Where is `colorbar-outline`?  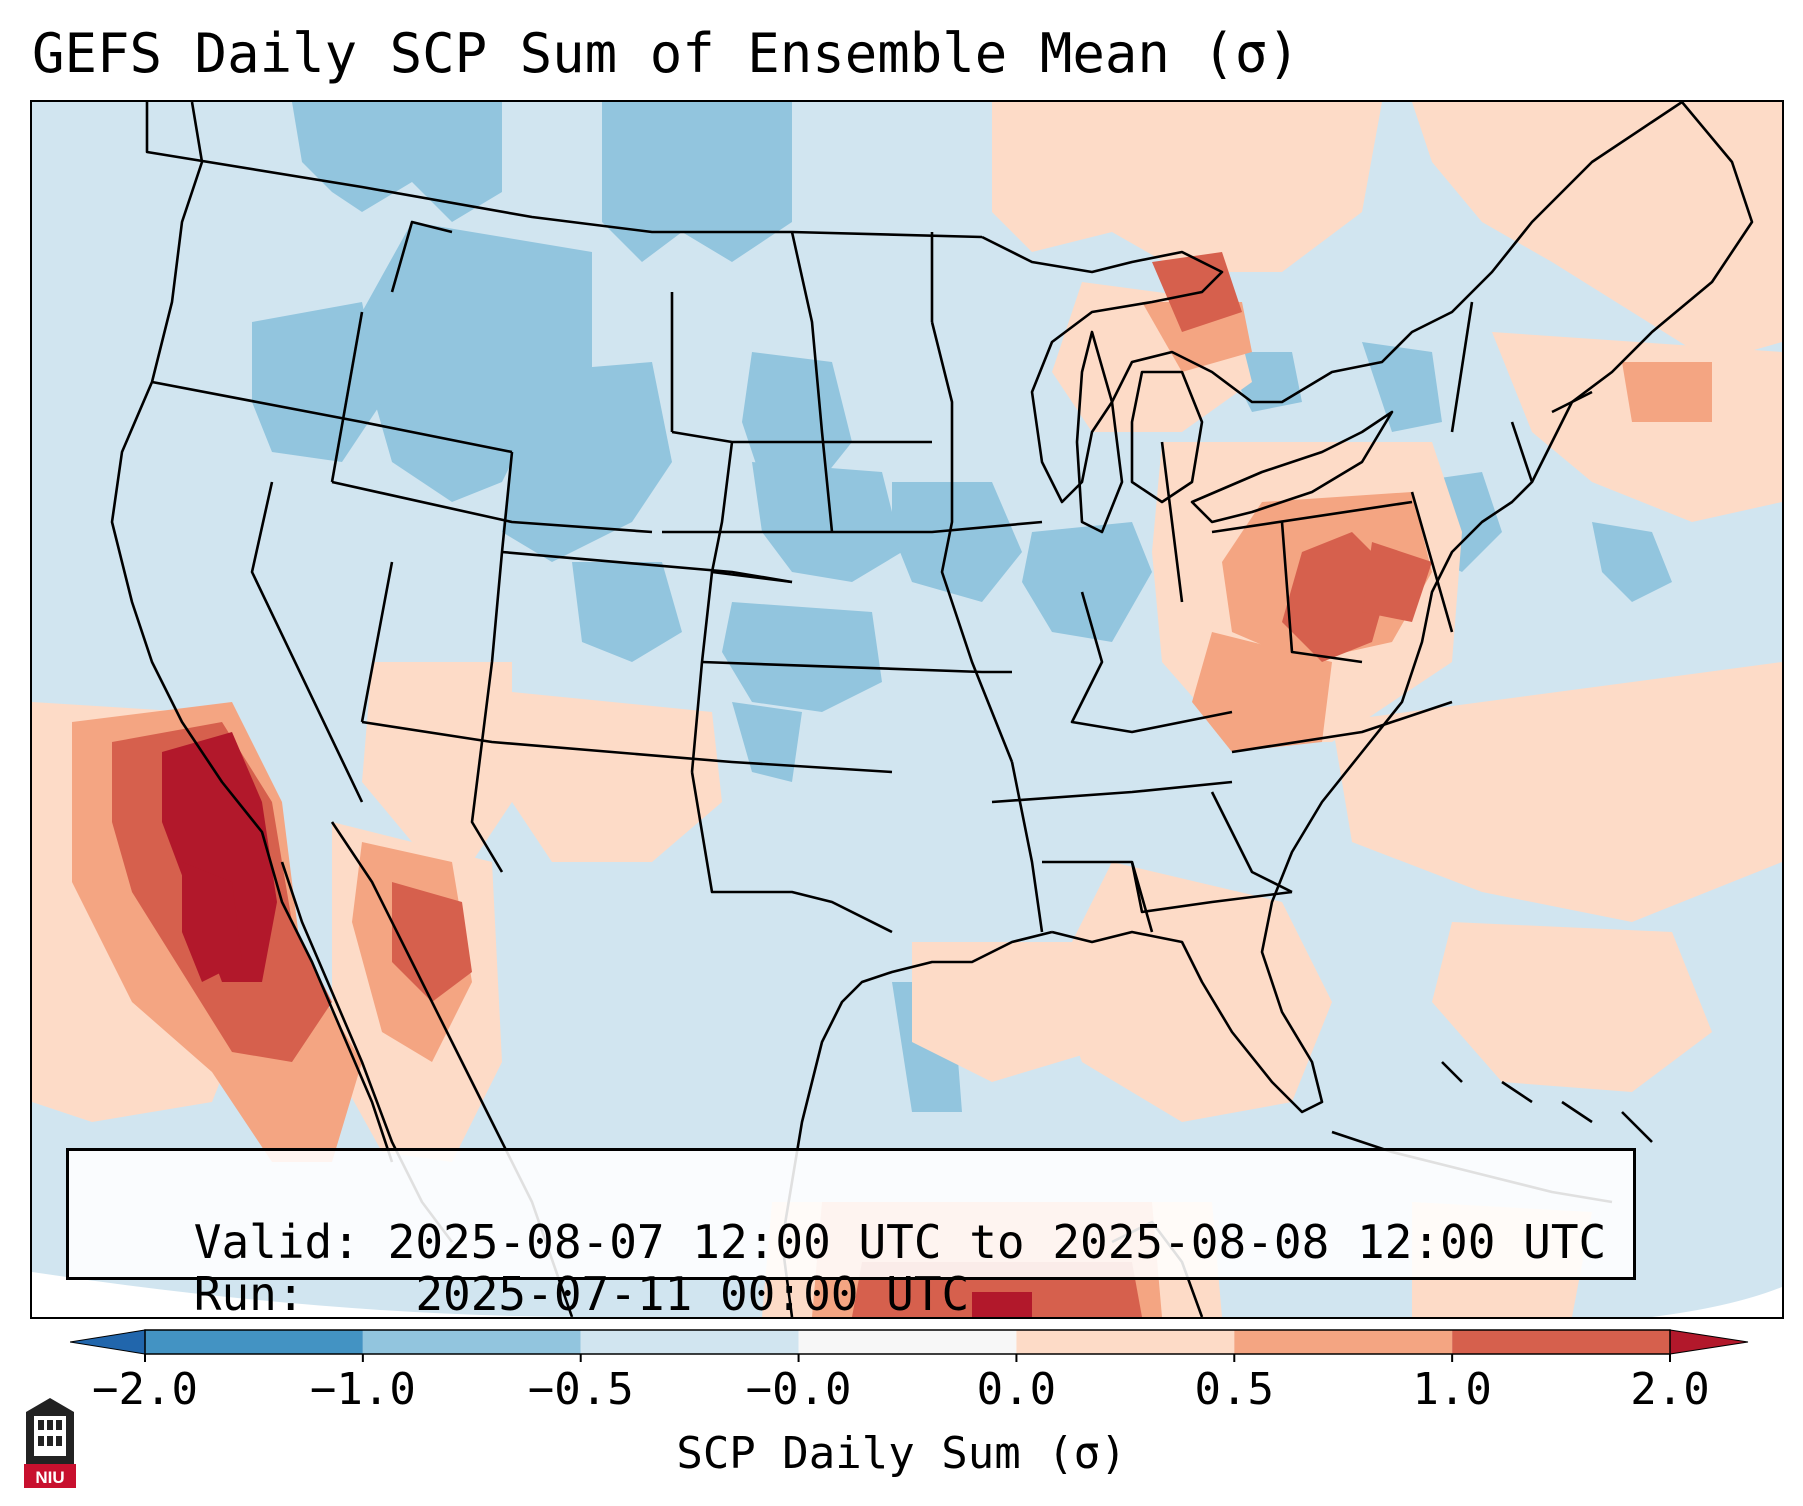 colorbar-outline is located at coordinates (907, 1342).